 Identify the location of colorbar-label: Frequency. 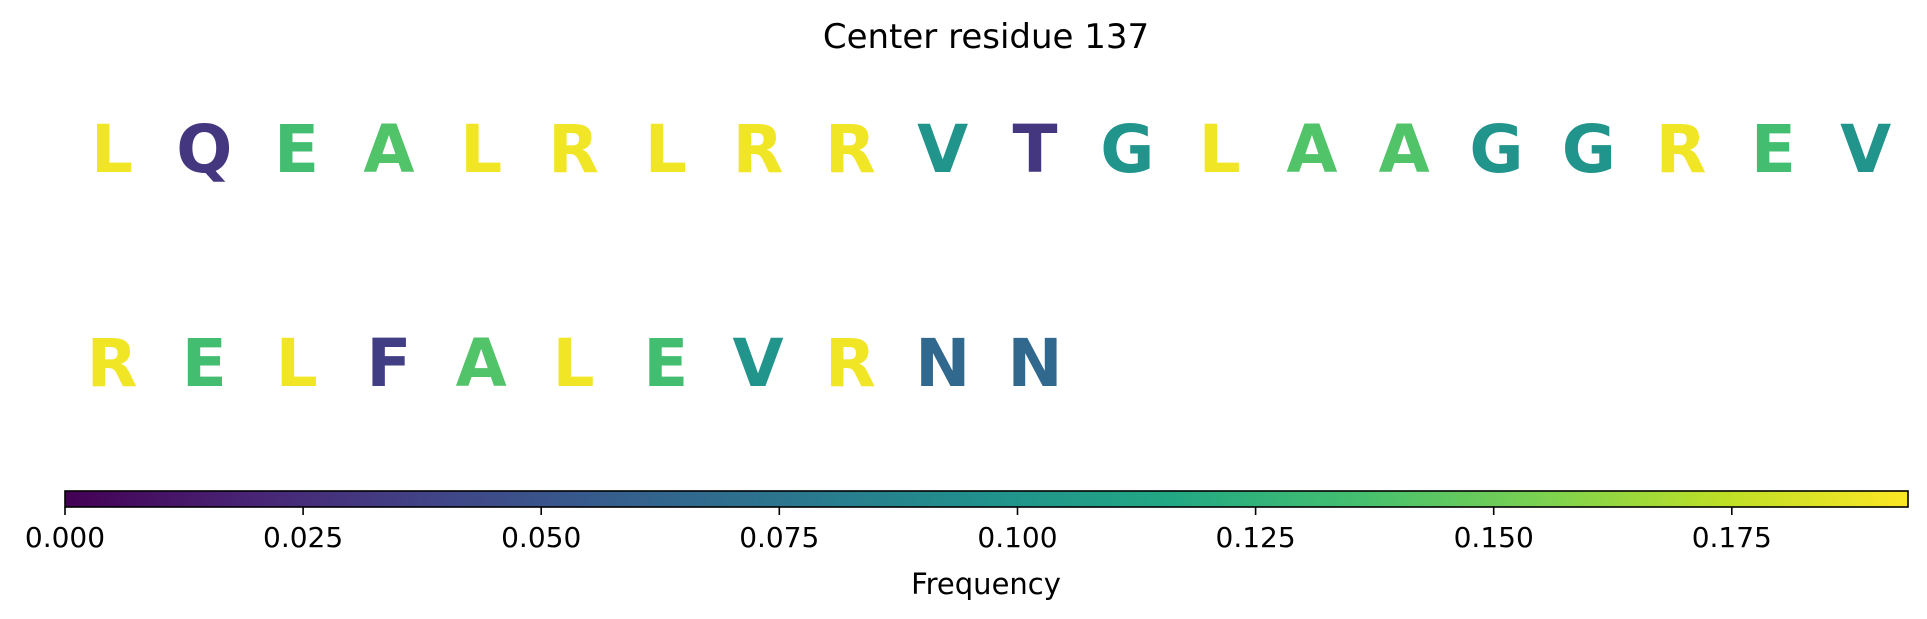
(986, 584).